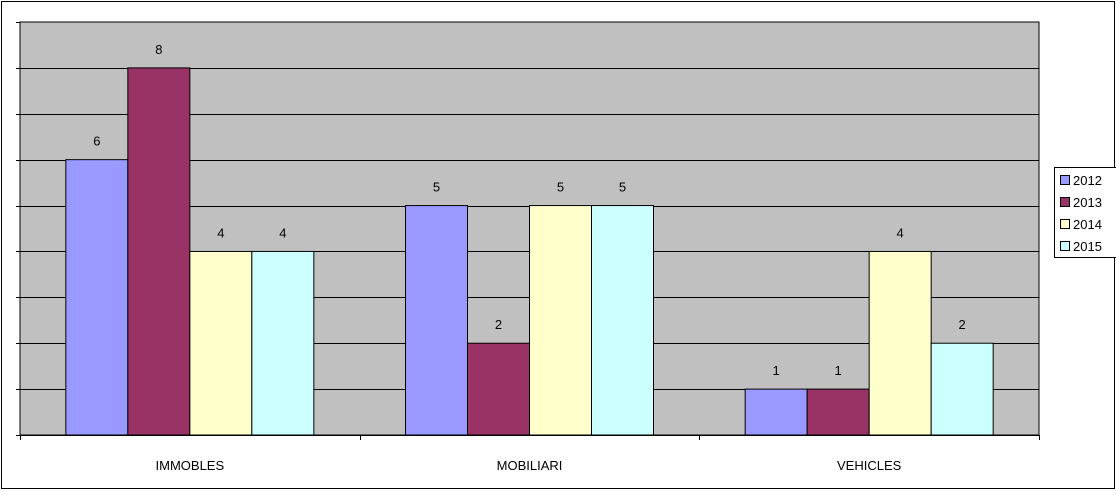  Describe the element at coordinates (900, 343) in the screenshot. I see `bar-2014-vehicles` at that location.